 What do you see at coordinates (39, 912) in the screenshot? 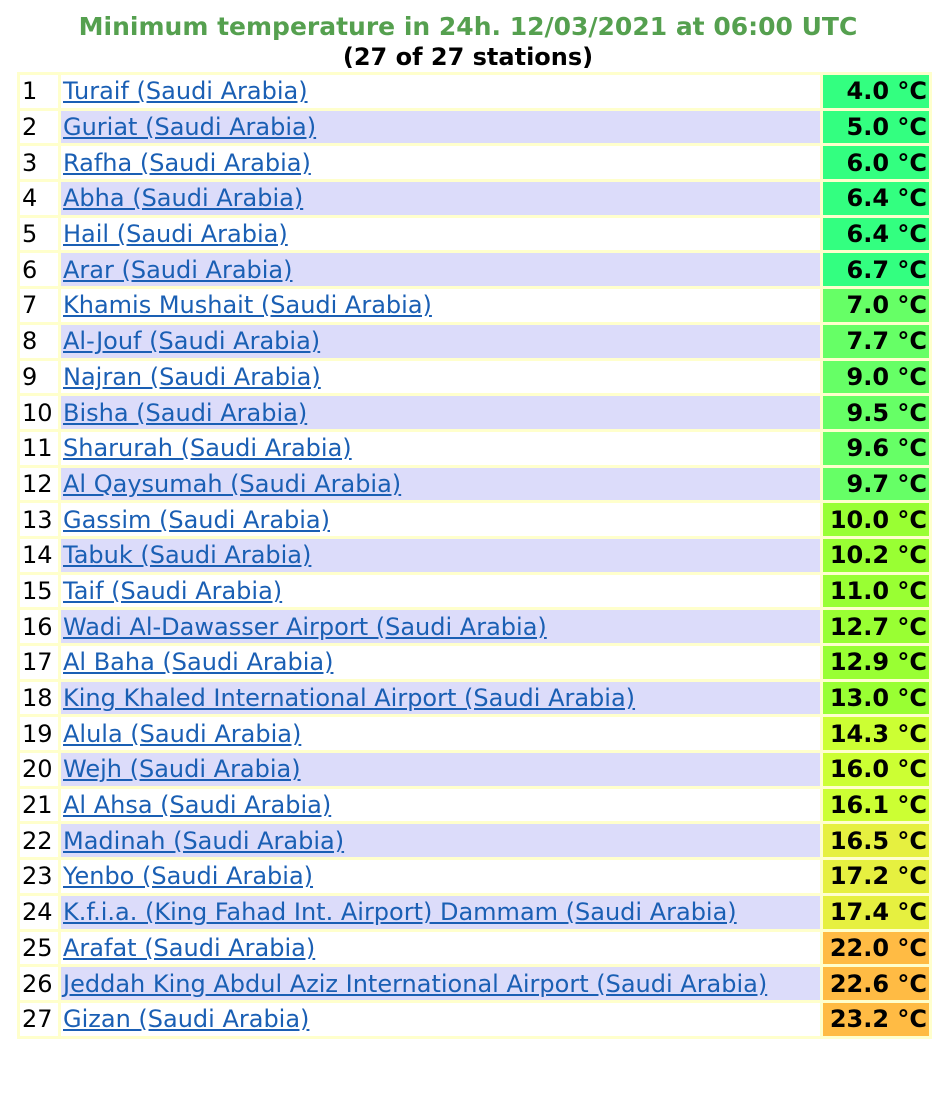
I see `rank-cell: 24` at bounding box center [39, 912].